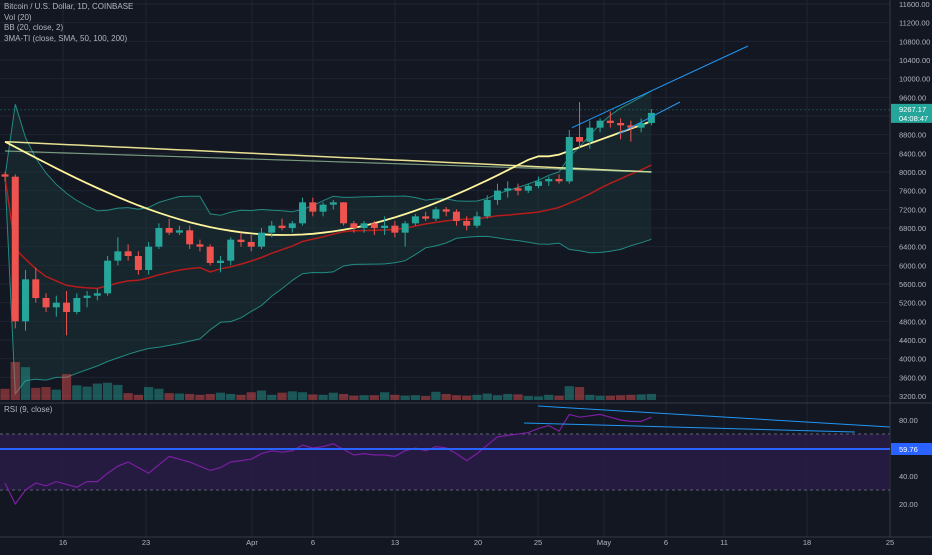 The image size is (932, 555). I want to click on rsi-legend: RSI (9, close), so click(28, 409).